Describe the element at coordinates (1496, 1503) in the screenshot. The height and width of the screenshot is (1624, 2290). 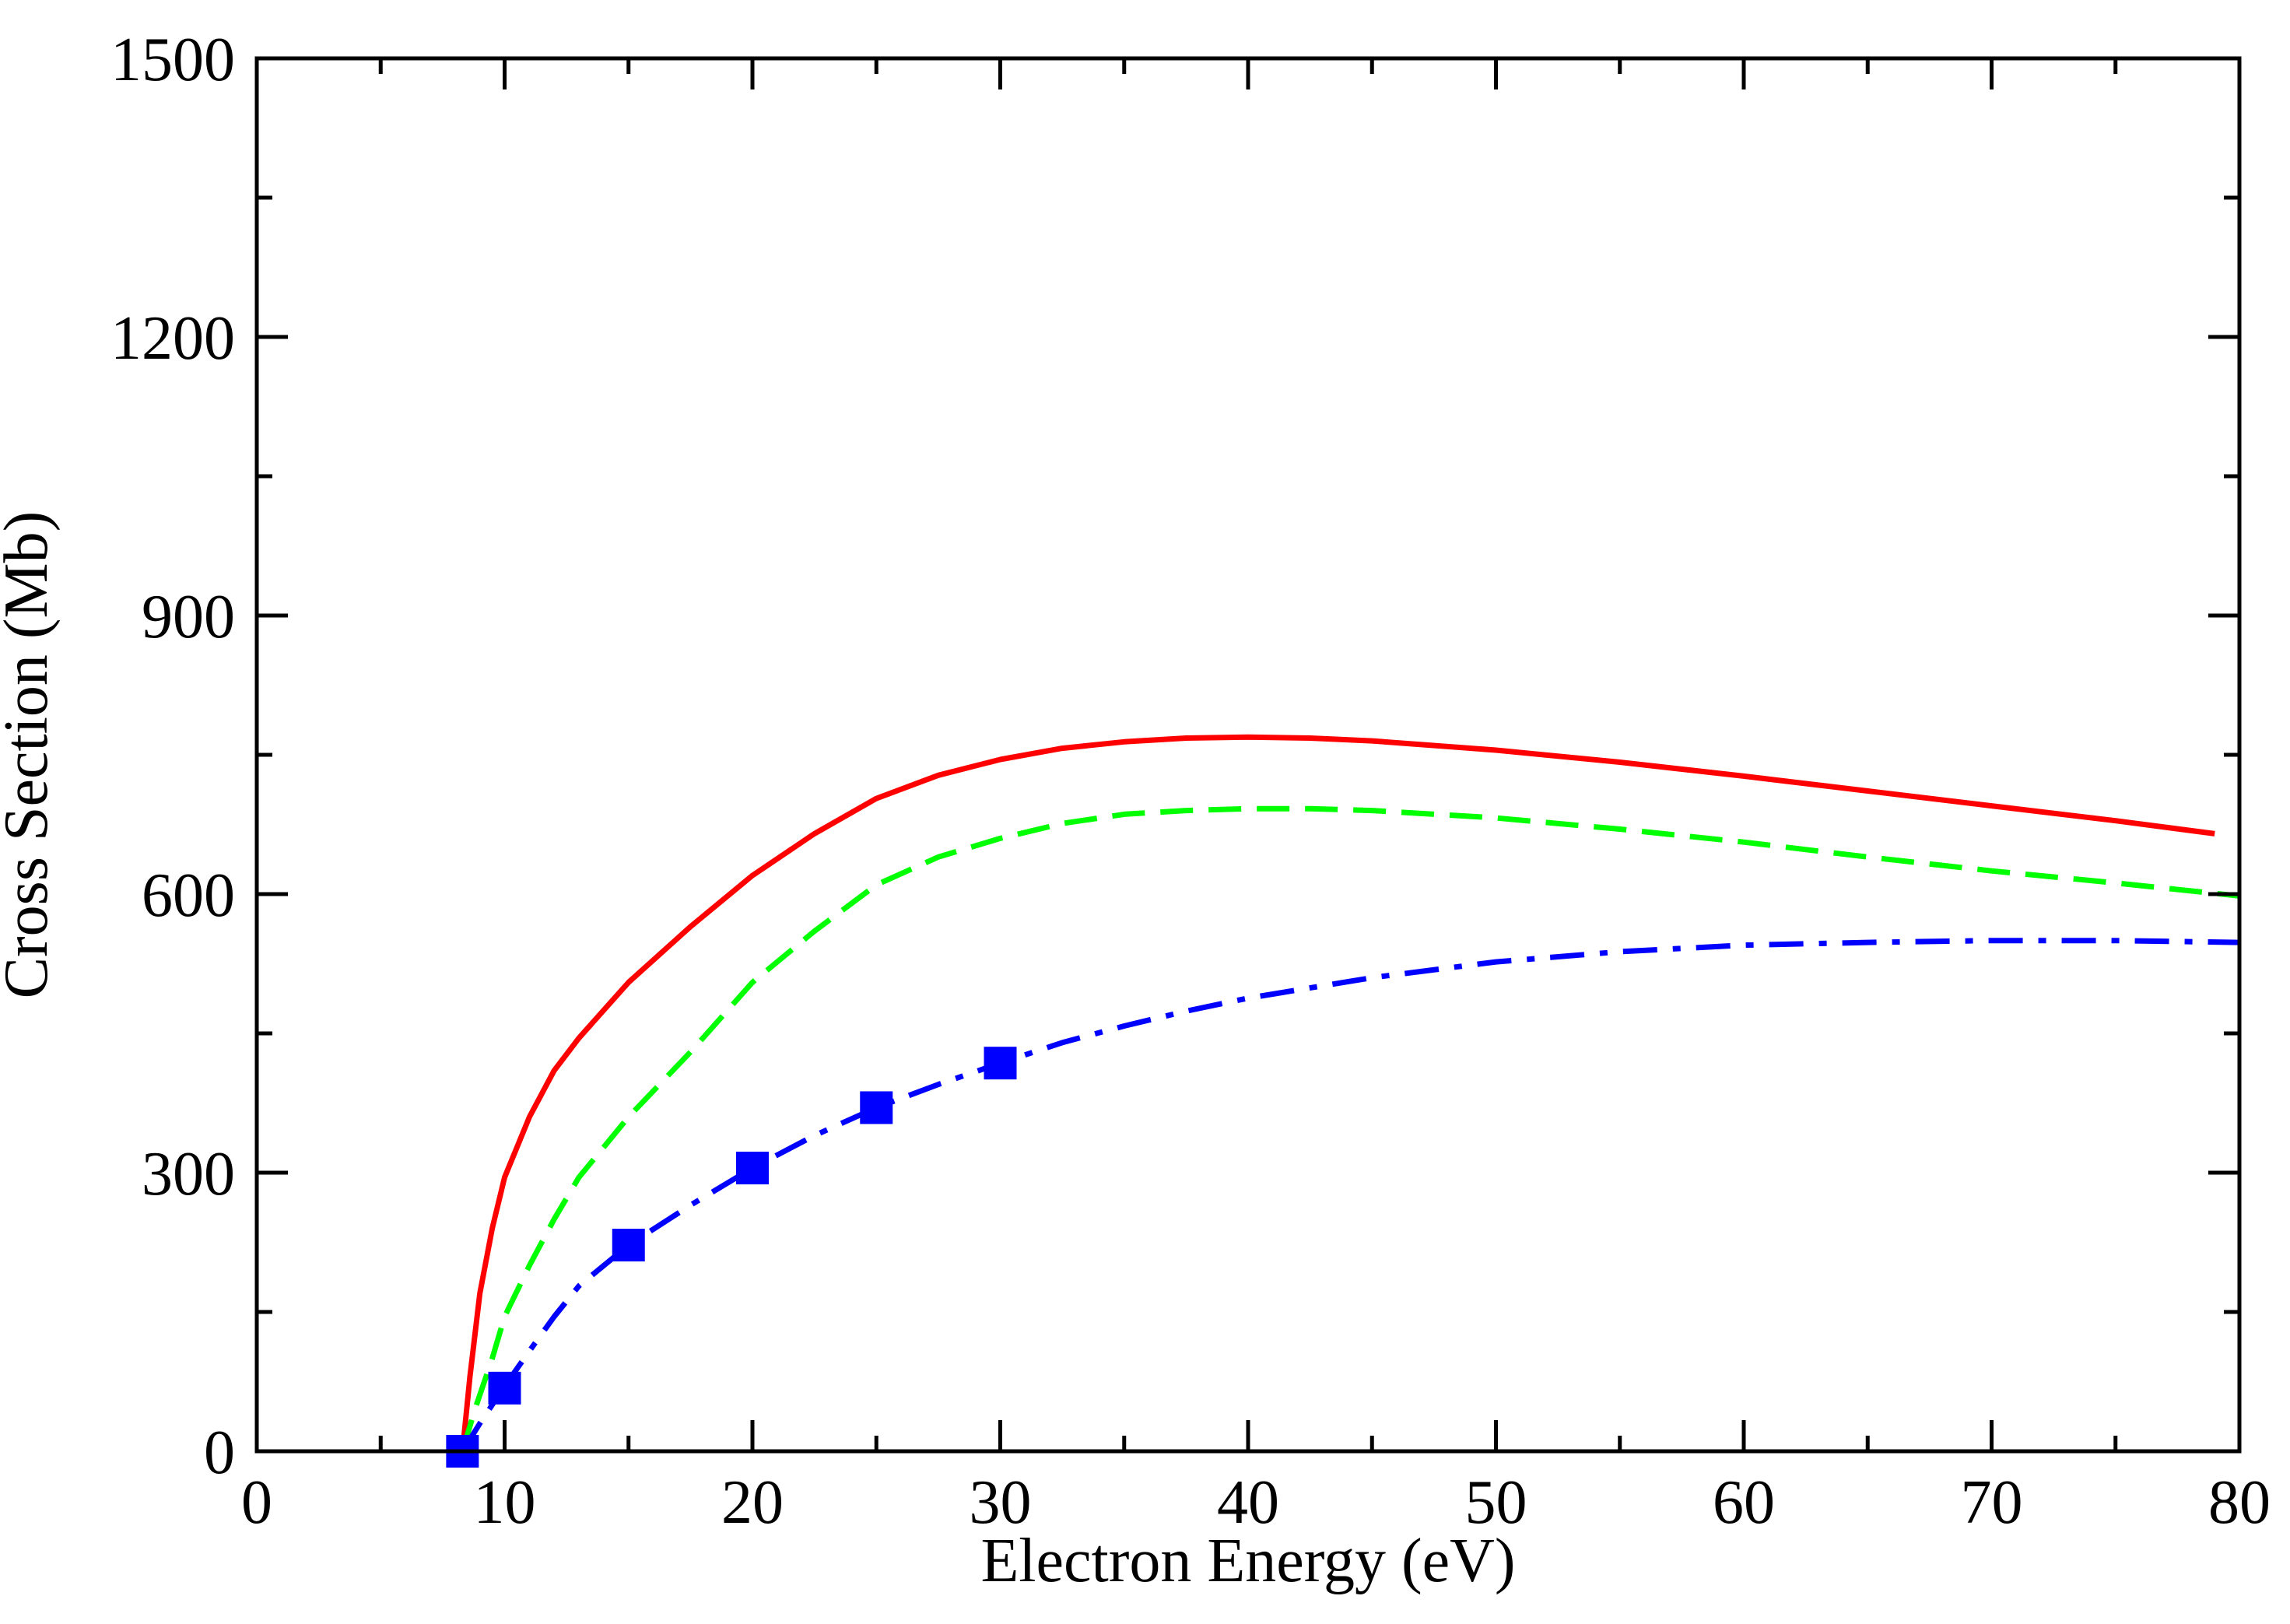
I see `x-tick-label: 50` at that location.